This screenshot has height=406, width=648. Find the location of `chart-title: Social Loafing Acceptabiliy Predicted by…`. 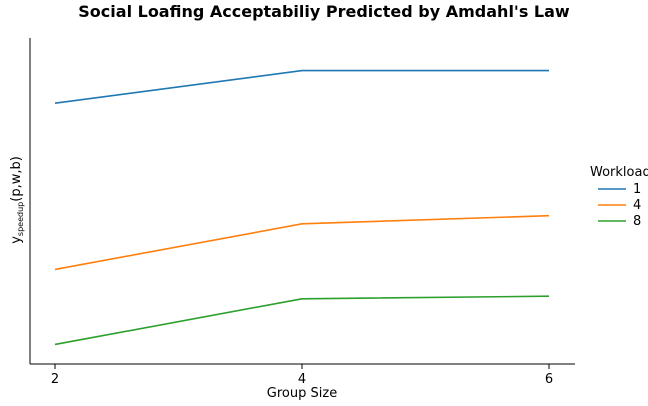

chart-title: Social Loafing Acceptabiliy Predicted by… is located at coordinates (324, 11).